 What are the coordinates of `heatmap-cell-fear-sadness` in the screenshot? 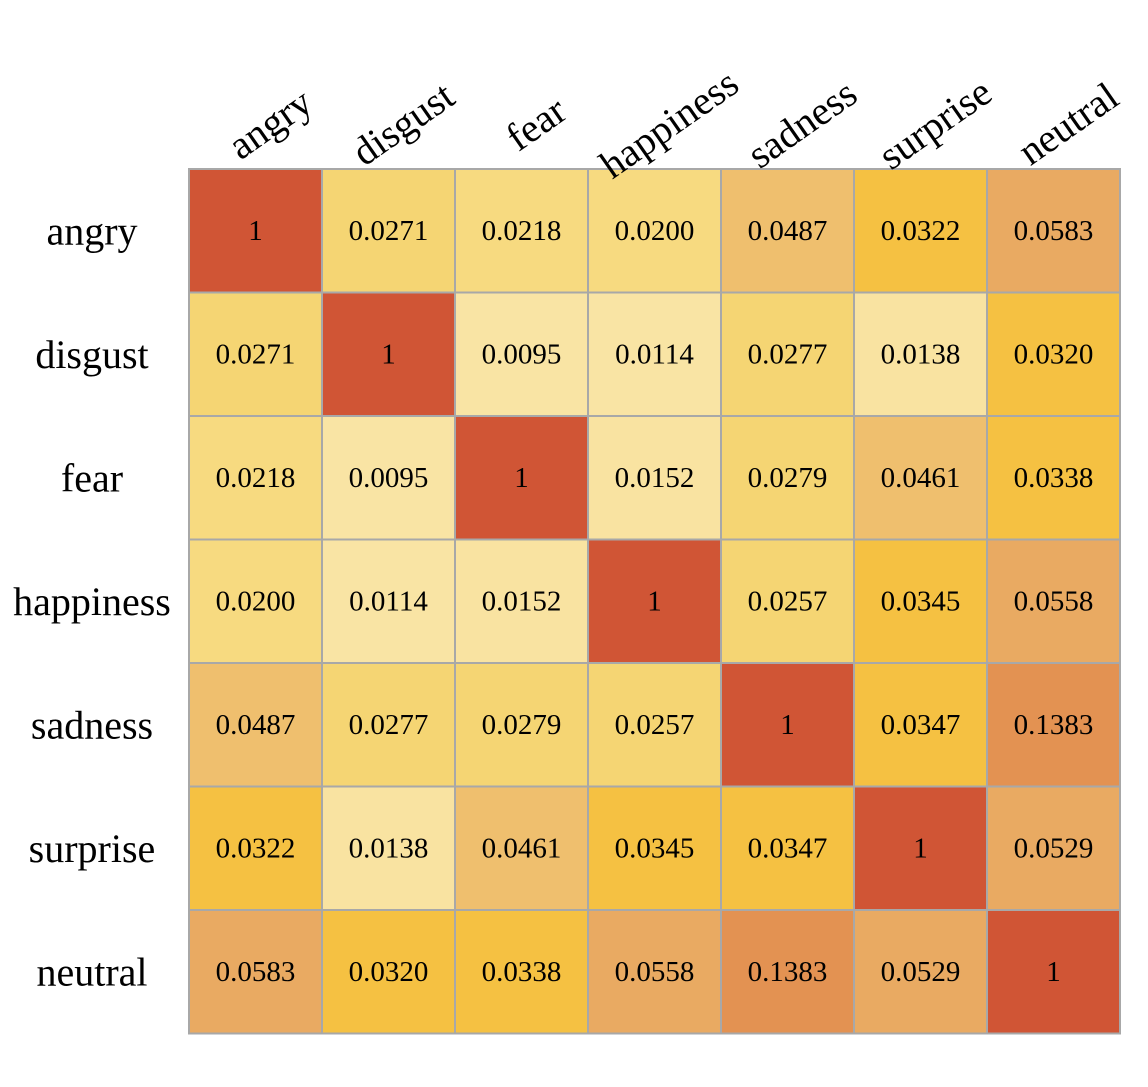 It's located at (787, 478).